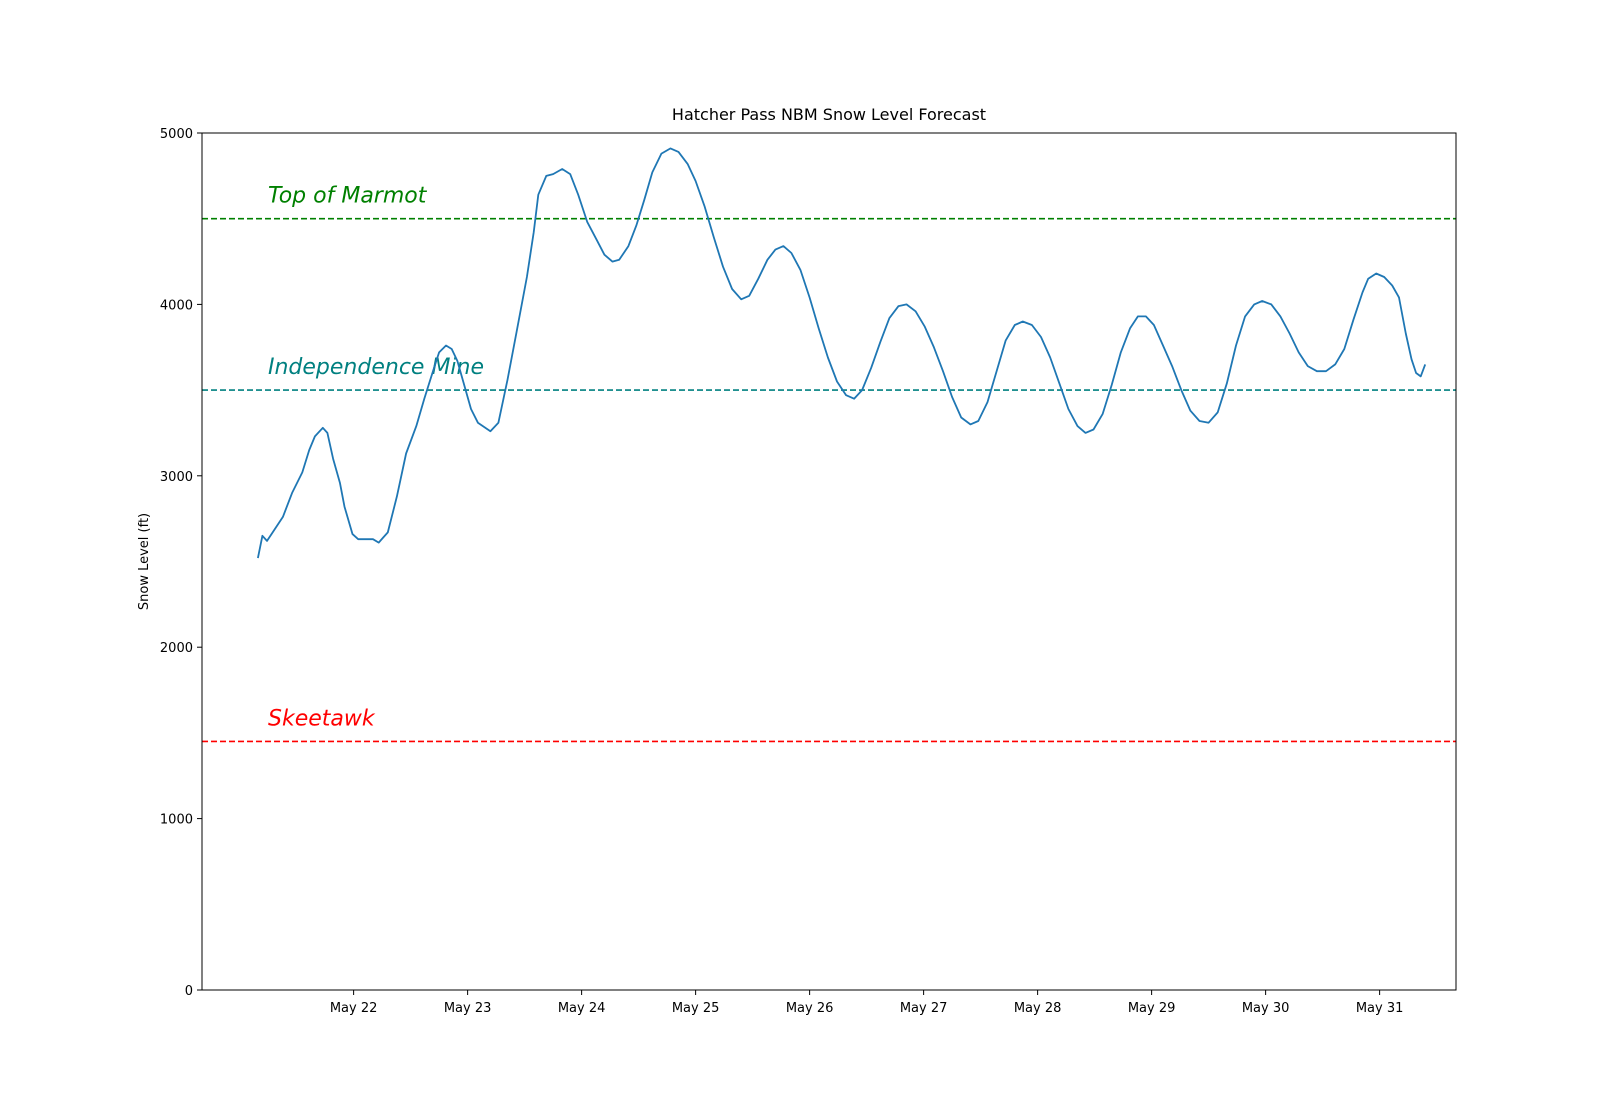  Describe the element at coordinates (189, 991) in the screenshot. I see `y-tick-label: 0` at that location.